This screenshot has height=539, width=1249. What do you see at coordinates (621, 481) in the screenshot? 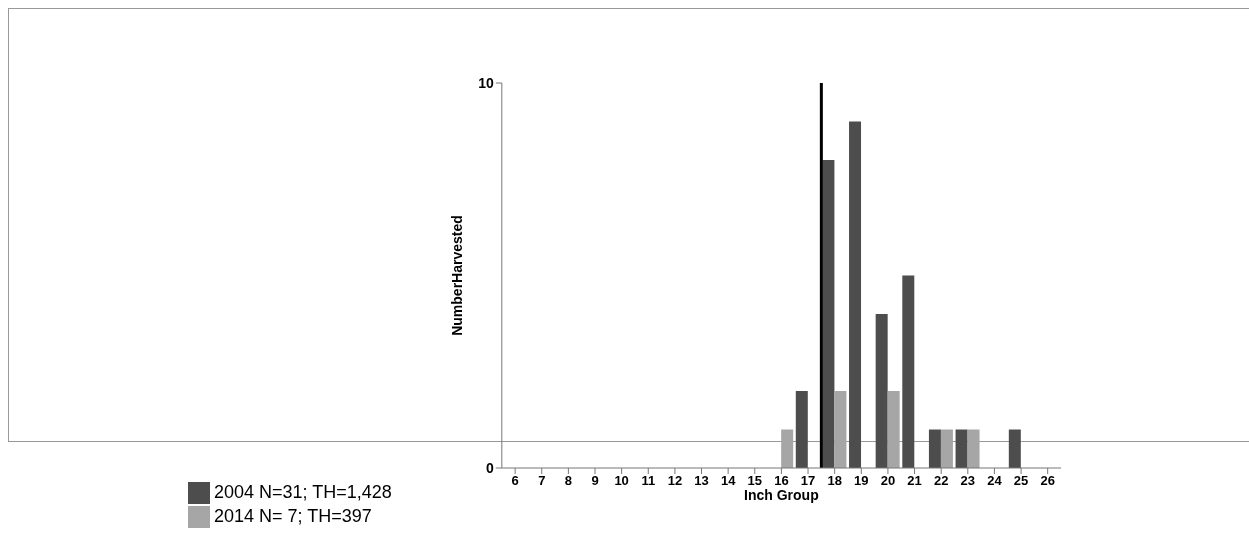
I see `x-tick-label: 10` at bounding box center [621, 481].